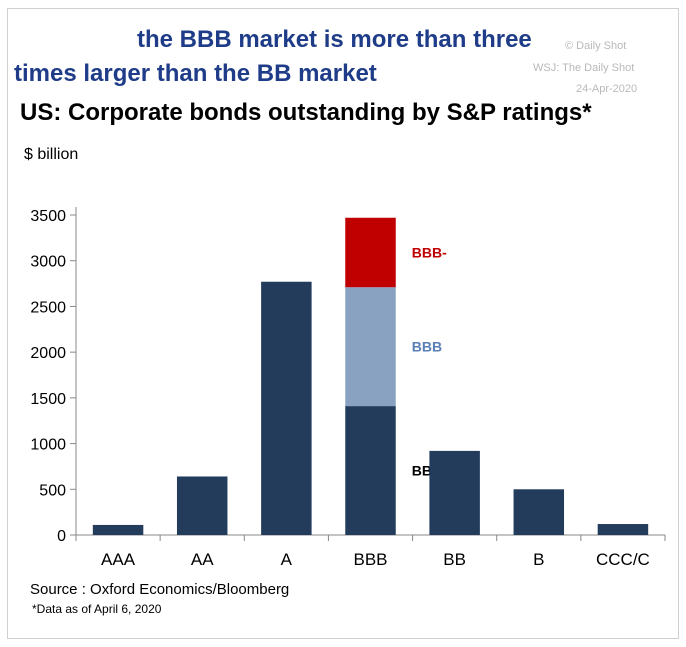 This screenshot has height=647, width=686. Describe the element at coordinates (97, 609) in the screenshot. I see `footnote-text: *Data as of April 6, 2020` at that location.